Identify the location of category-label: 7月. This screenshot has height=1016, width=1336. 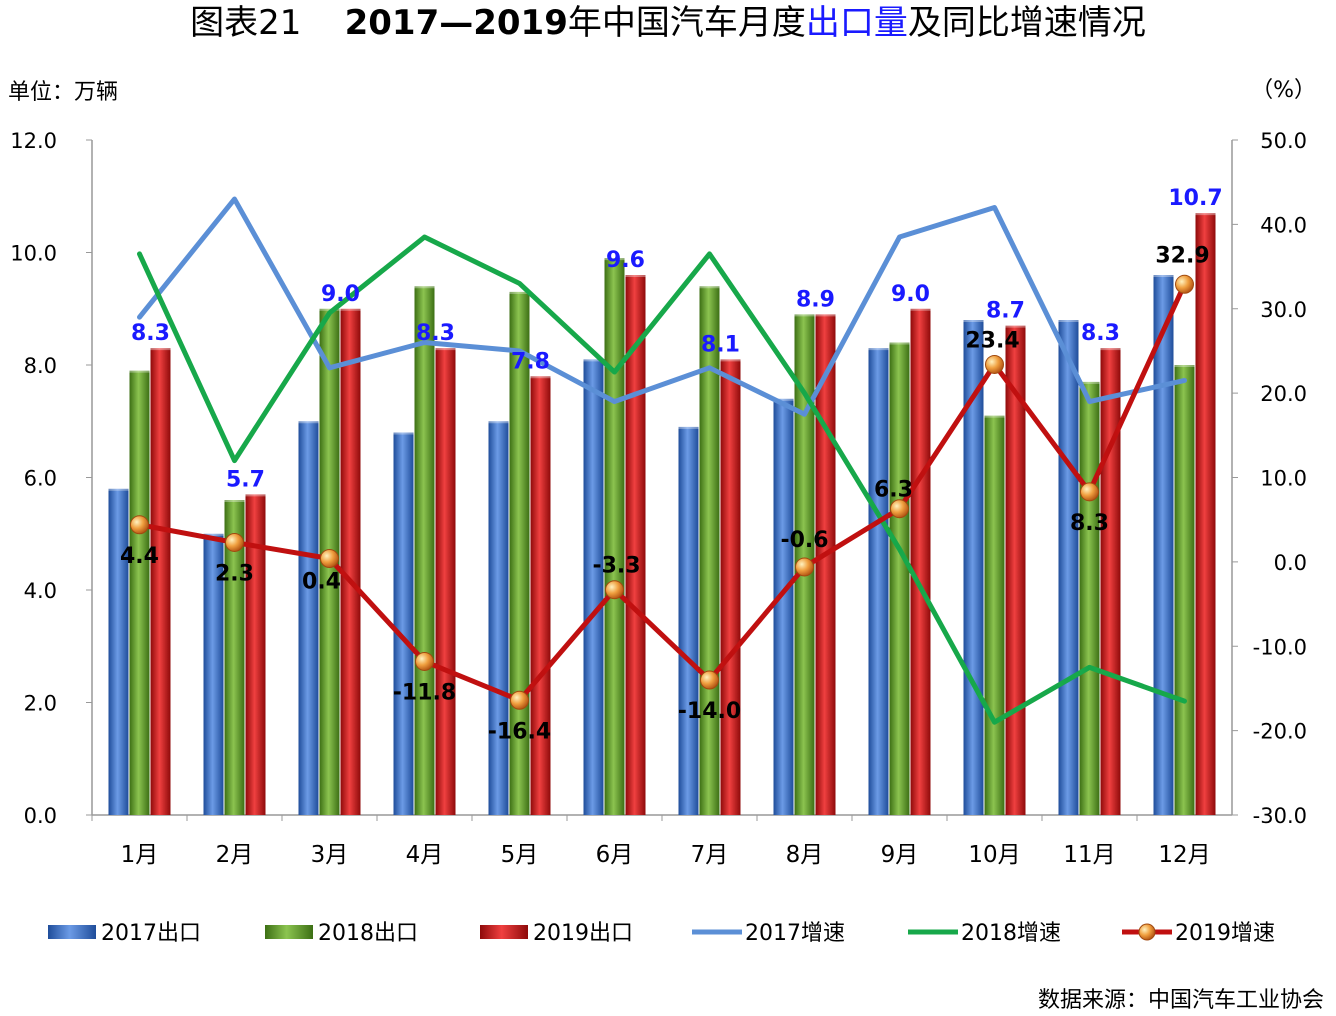
(710, 855).